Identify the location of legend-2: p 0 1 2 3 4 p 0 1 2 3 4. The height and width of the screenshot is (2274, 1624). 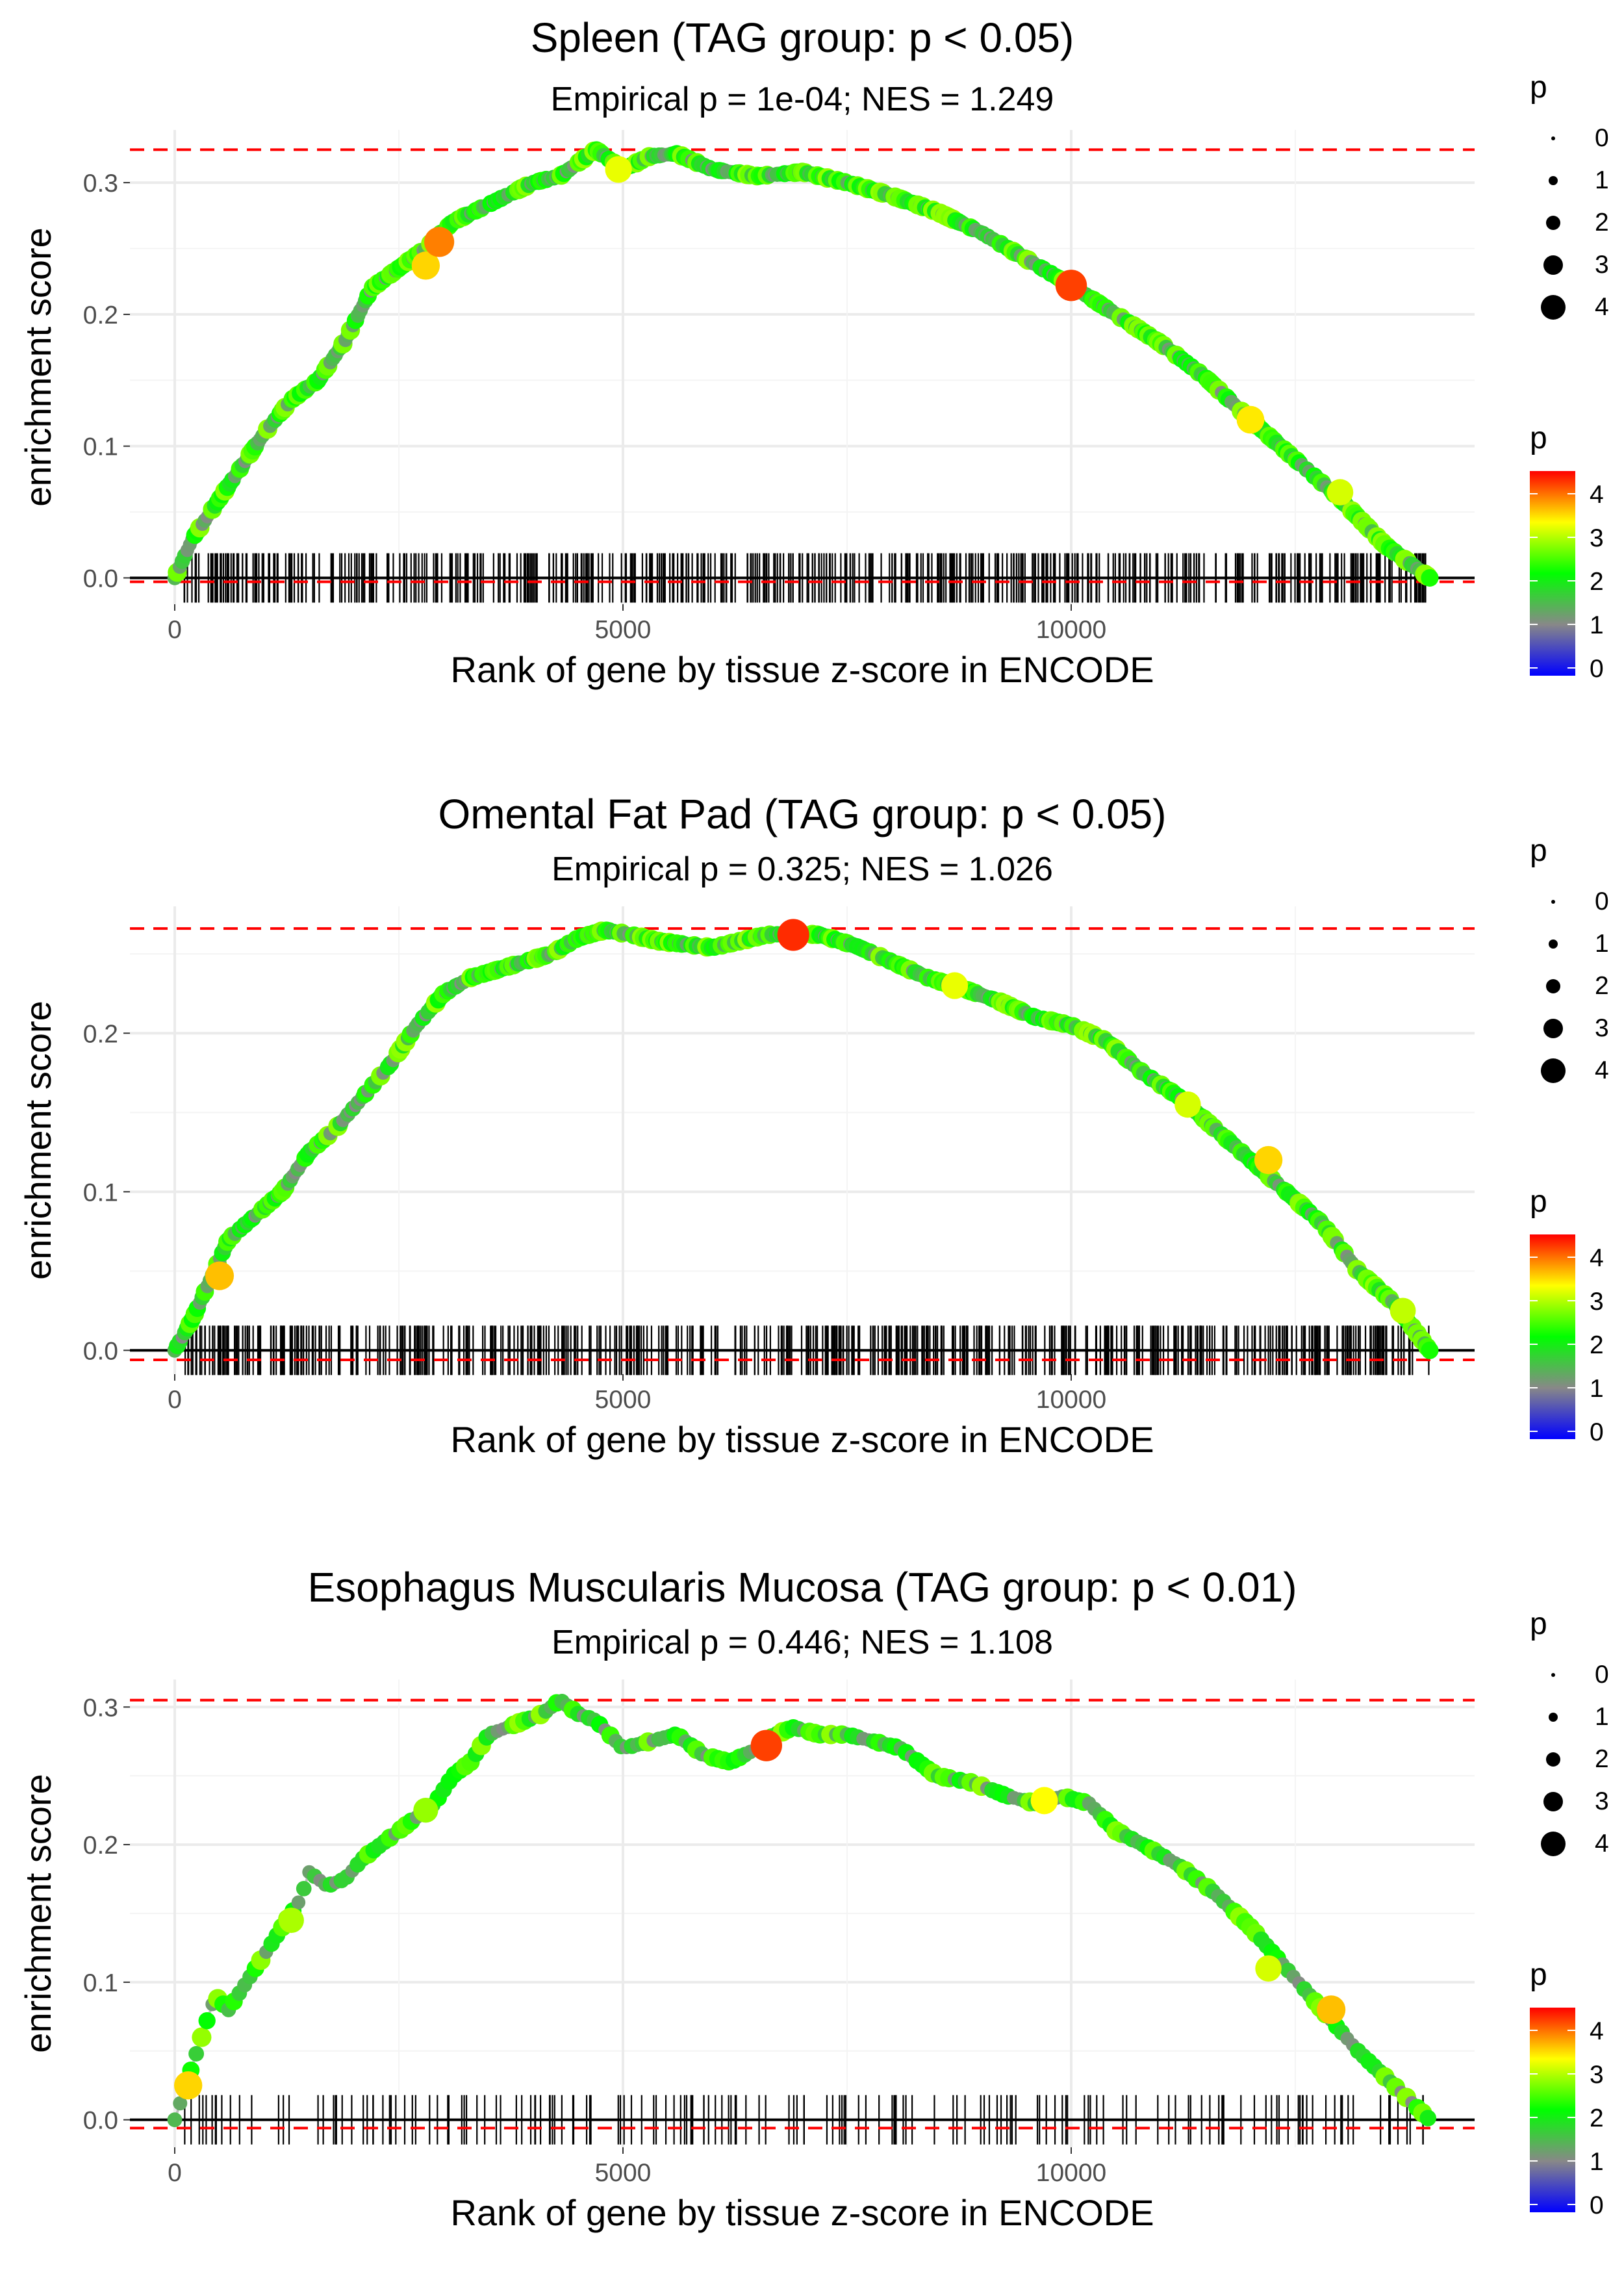
(1569, 1140).